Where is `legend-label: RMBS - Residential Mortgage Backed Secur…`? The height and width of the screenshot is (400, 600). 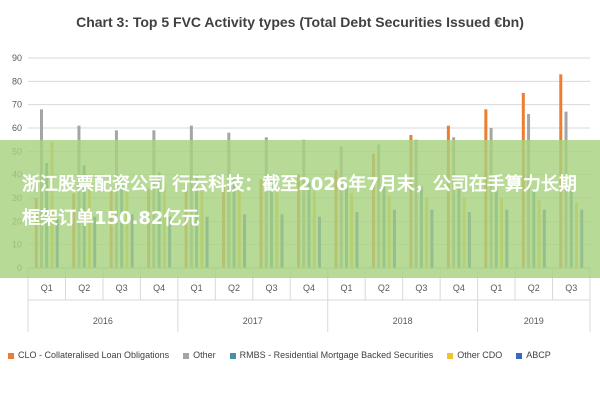
legend-label: RMBS - Residential Mortgage Backed Secur… is located at coordinates (336, 355).